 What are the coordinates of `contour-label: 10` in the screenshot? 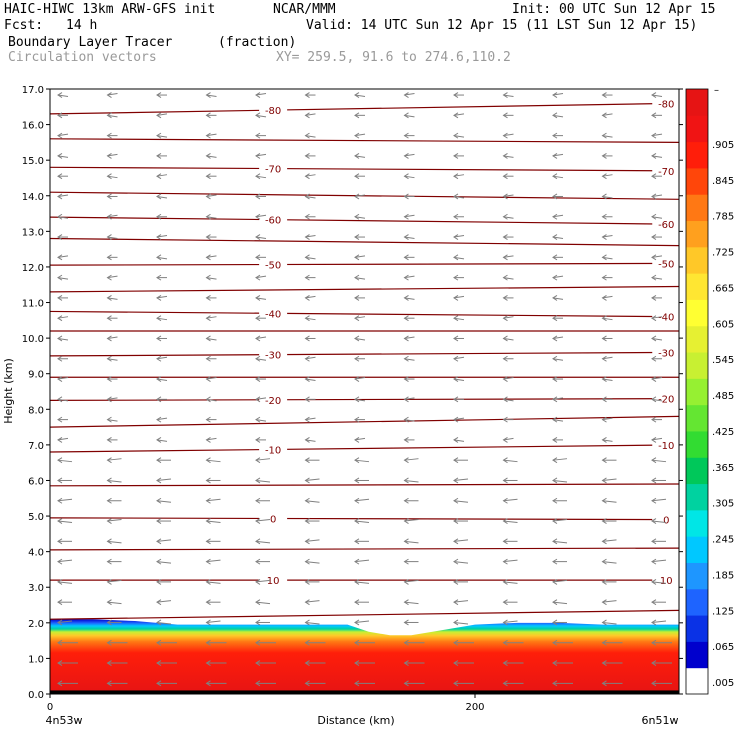 It's located at (273, 581).